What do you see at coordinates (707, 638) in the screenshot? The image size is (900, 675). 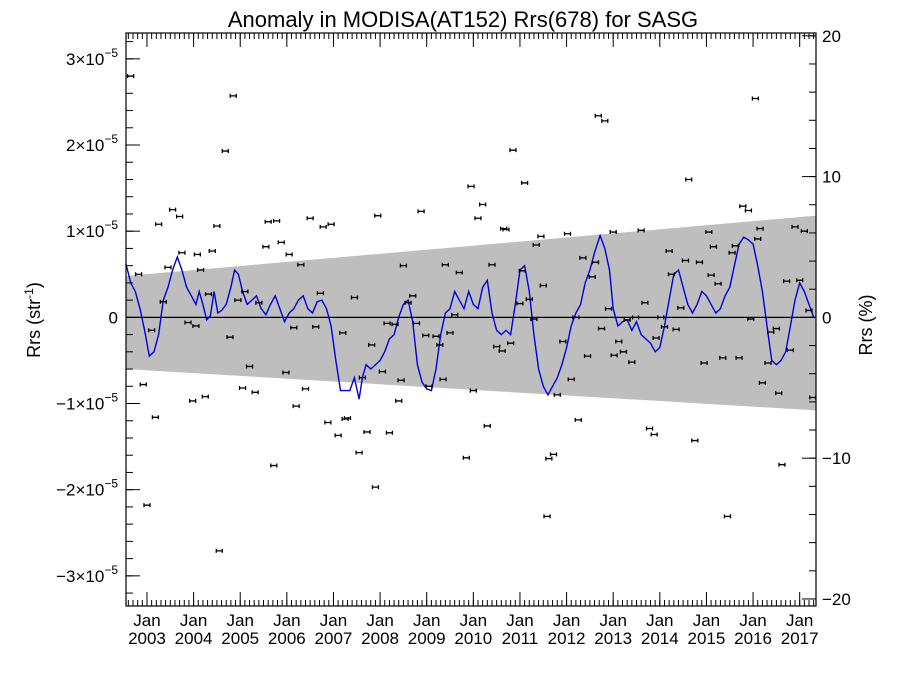 I see `x-tick-label-year: 2015` at bounding box center [707, 638].